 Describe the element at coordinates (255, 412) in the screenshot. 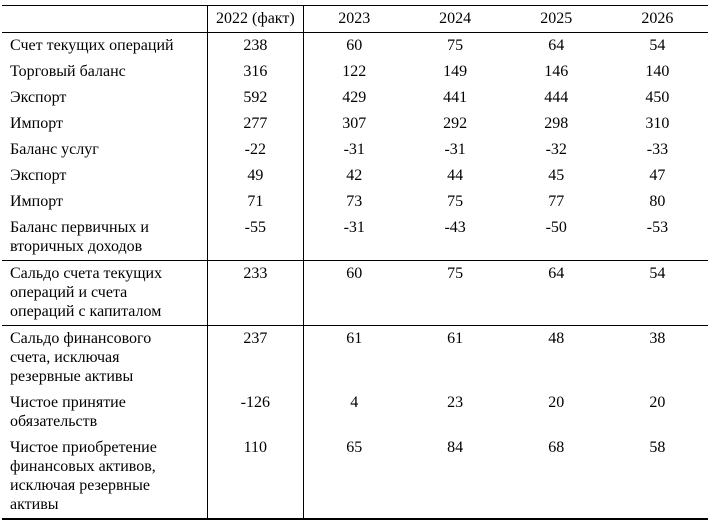

I see `cell-2022: -126` at that location.